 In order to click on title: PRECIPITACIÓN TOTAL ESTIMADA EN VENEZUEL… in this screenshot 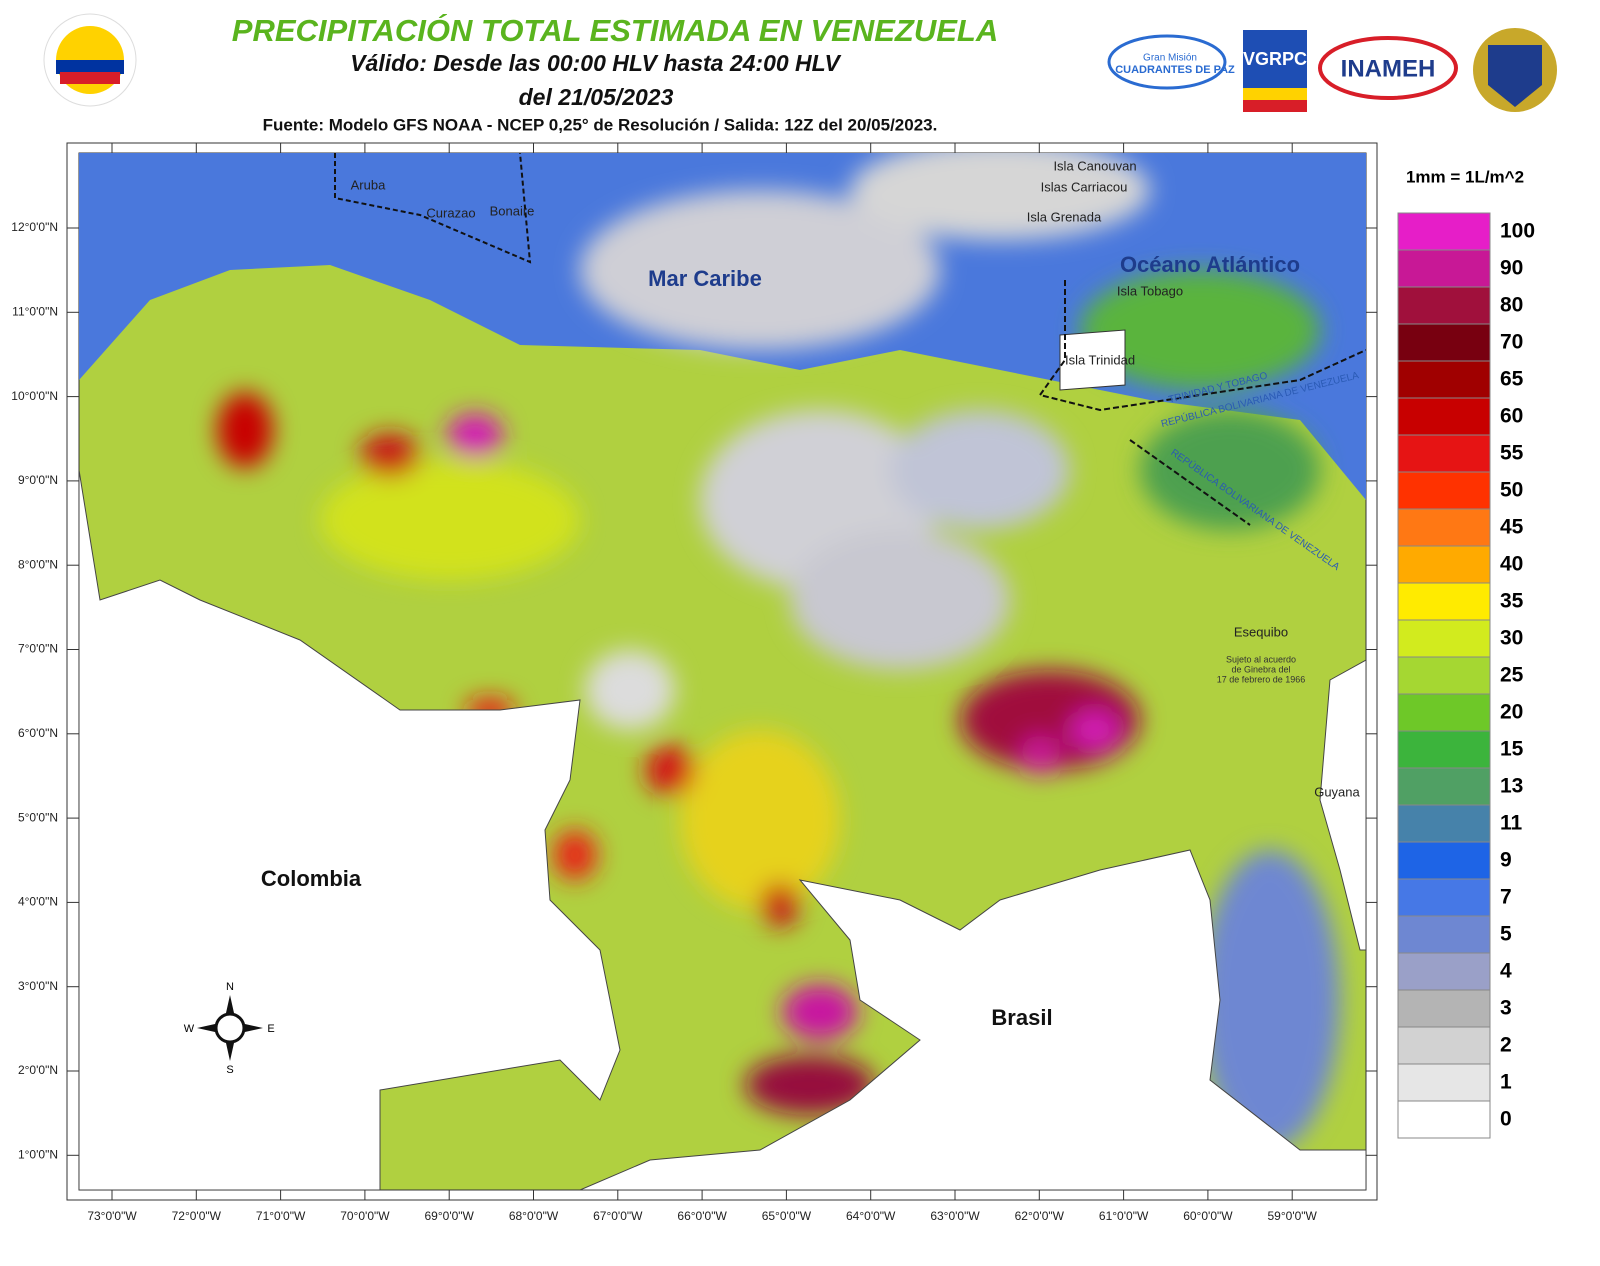, I will do `click(615, 30)`.